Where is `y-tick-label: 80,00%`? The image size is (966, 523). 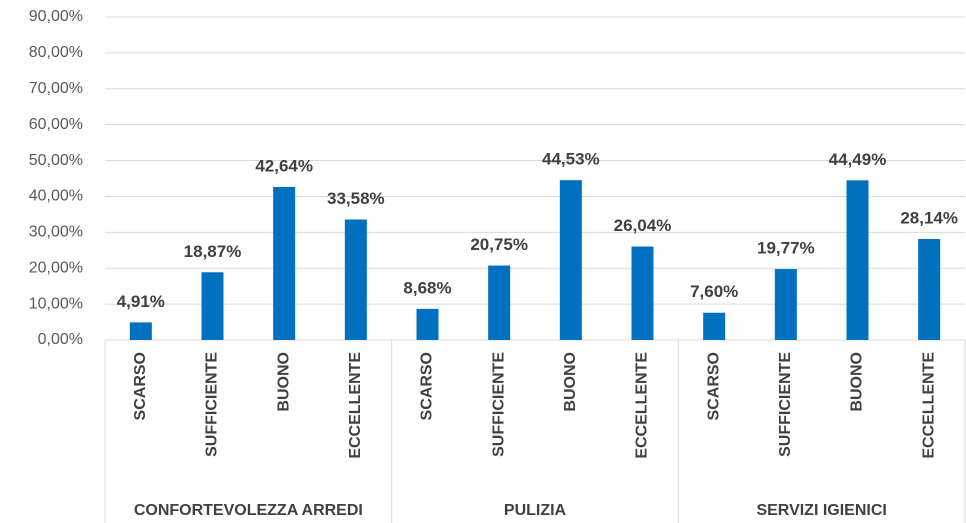 y-tick-label: 80,00% is located at coordinates (56, 52).